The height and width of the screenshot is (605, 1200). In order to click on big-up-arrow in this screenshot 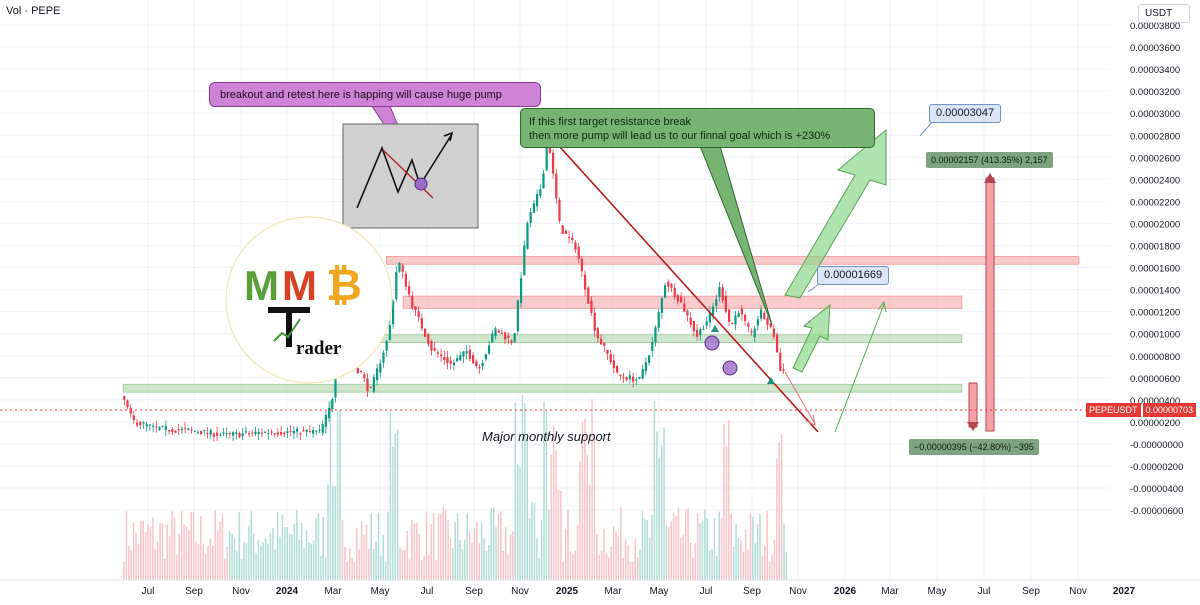, I will do `click(835, 213)`.